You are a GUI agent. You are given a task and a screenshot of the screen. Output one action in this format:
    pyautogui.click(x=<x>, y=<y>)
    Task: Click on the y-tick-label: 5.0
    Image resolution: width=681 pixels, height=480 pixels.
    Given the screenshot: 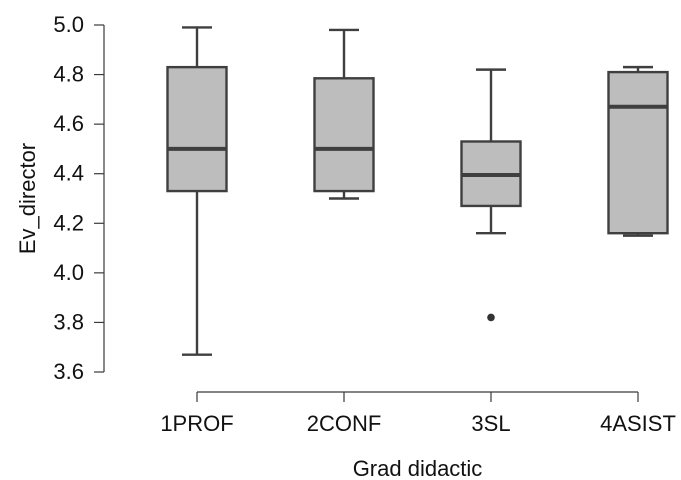 What is the action you would take?
    pyautogui.click(x=68, y=24)
    